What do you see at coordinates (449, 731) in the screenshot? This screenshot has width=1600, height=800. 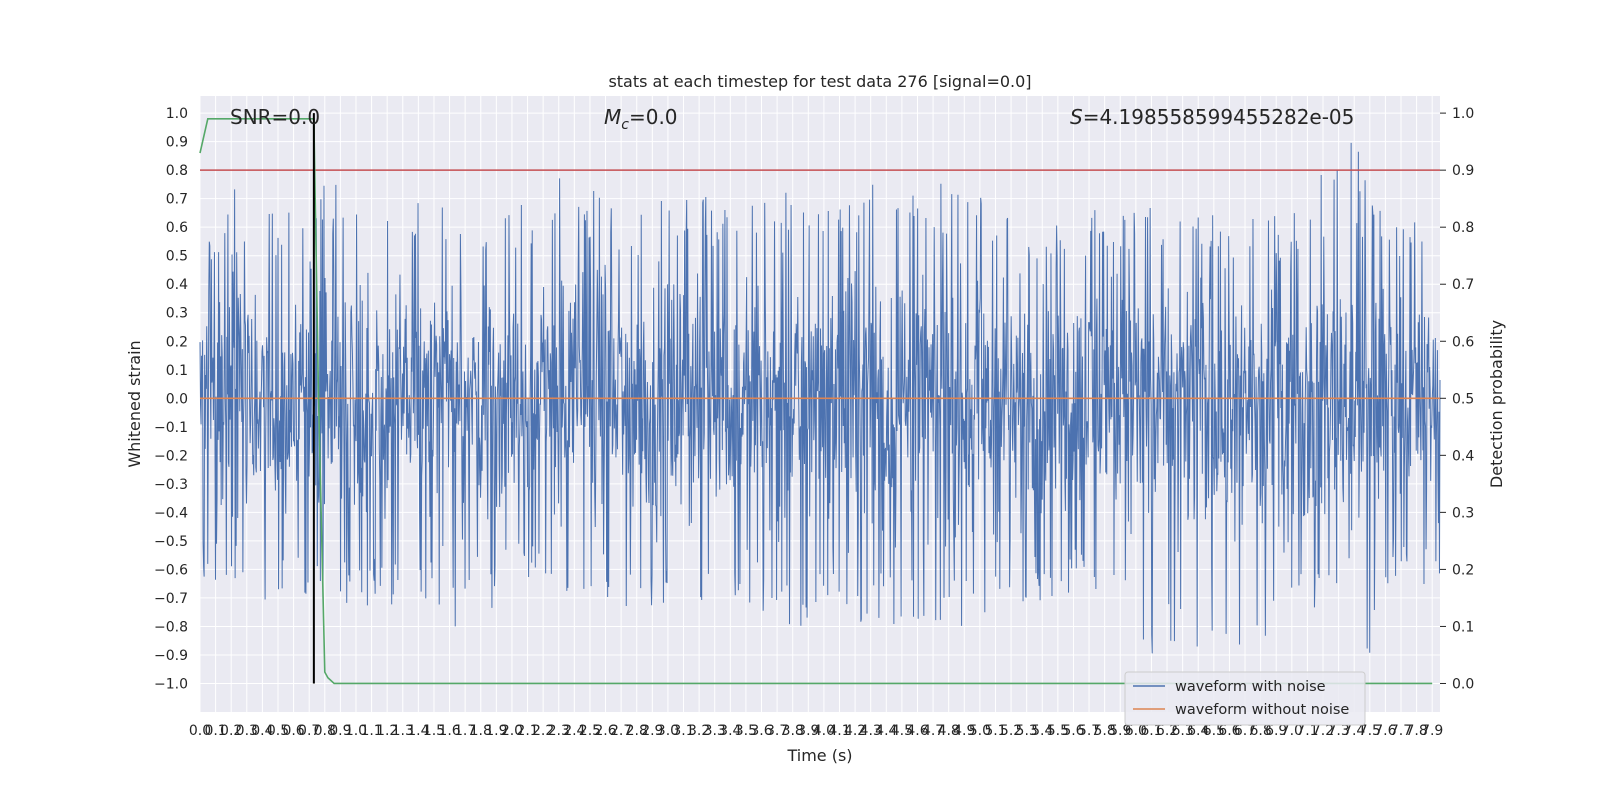 I see `x-tick-label: 1.6` at bounding box center [449, 731].